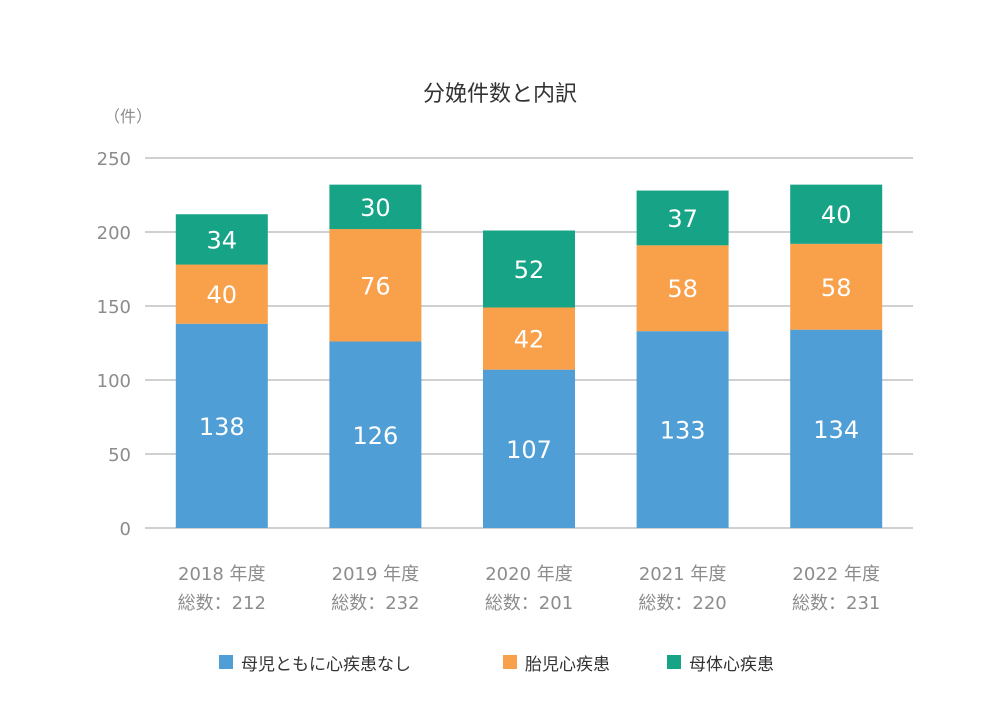 The height and width of the screenshot is (724, 1000). I want to click on legend-item-maternal-heart-disease: 母体心疾患, so click(720, 662).